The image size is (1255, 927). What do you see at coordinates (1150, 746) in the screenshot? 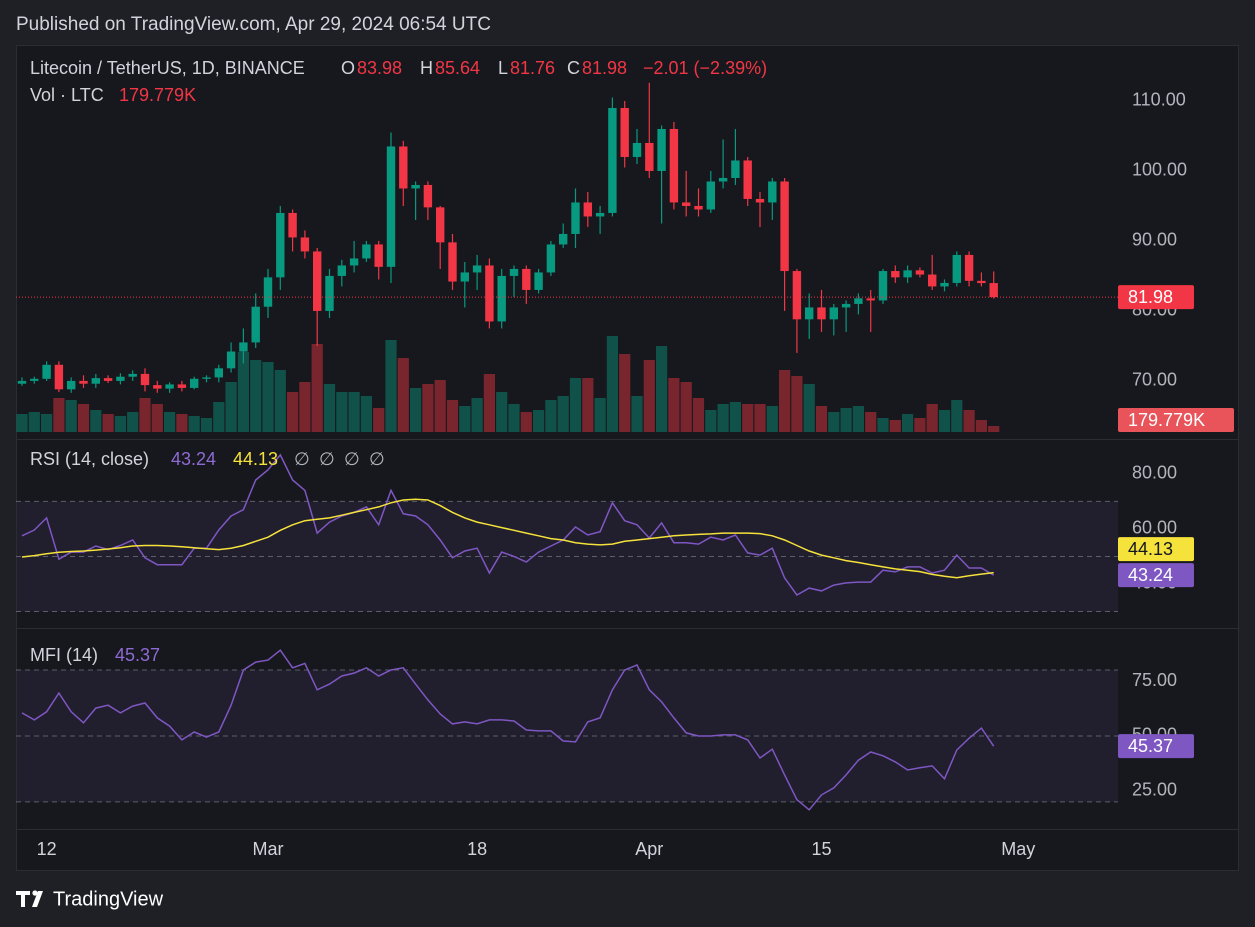
I see `value-tag: 45.37` at bounding box center [1150, 746].